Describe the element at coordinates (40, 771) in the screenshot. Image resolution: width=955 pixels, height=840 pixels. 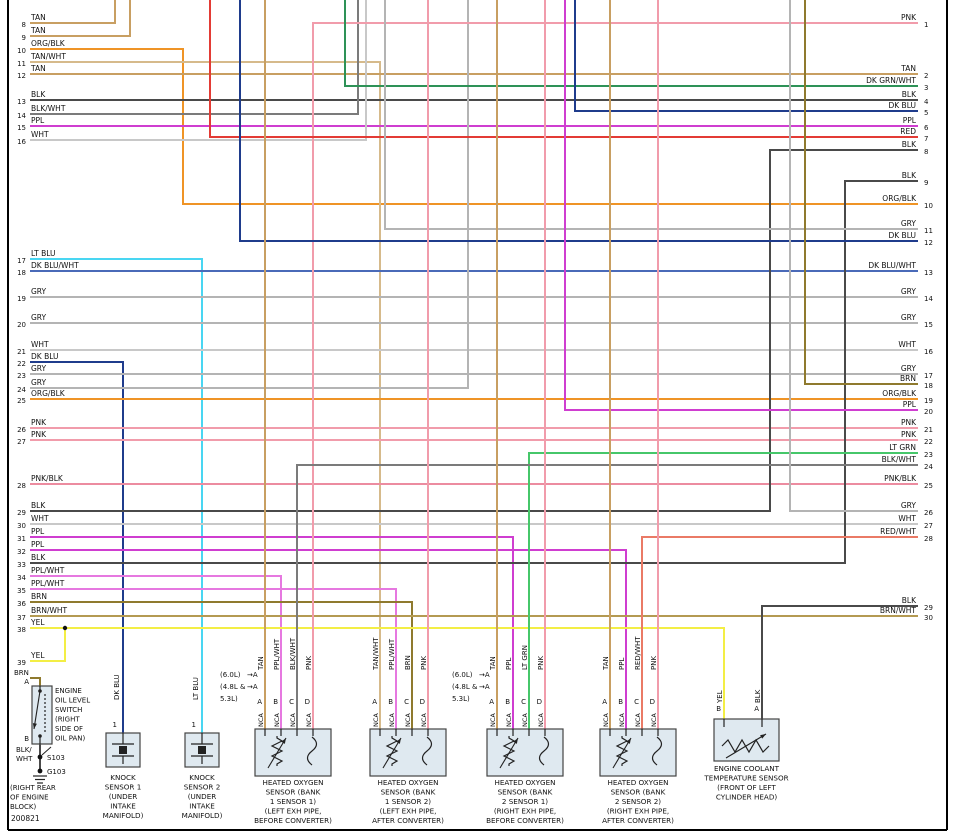
I see `ground-dot` at that location.